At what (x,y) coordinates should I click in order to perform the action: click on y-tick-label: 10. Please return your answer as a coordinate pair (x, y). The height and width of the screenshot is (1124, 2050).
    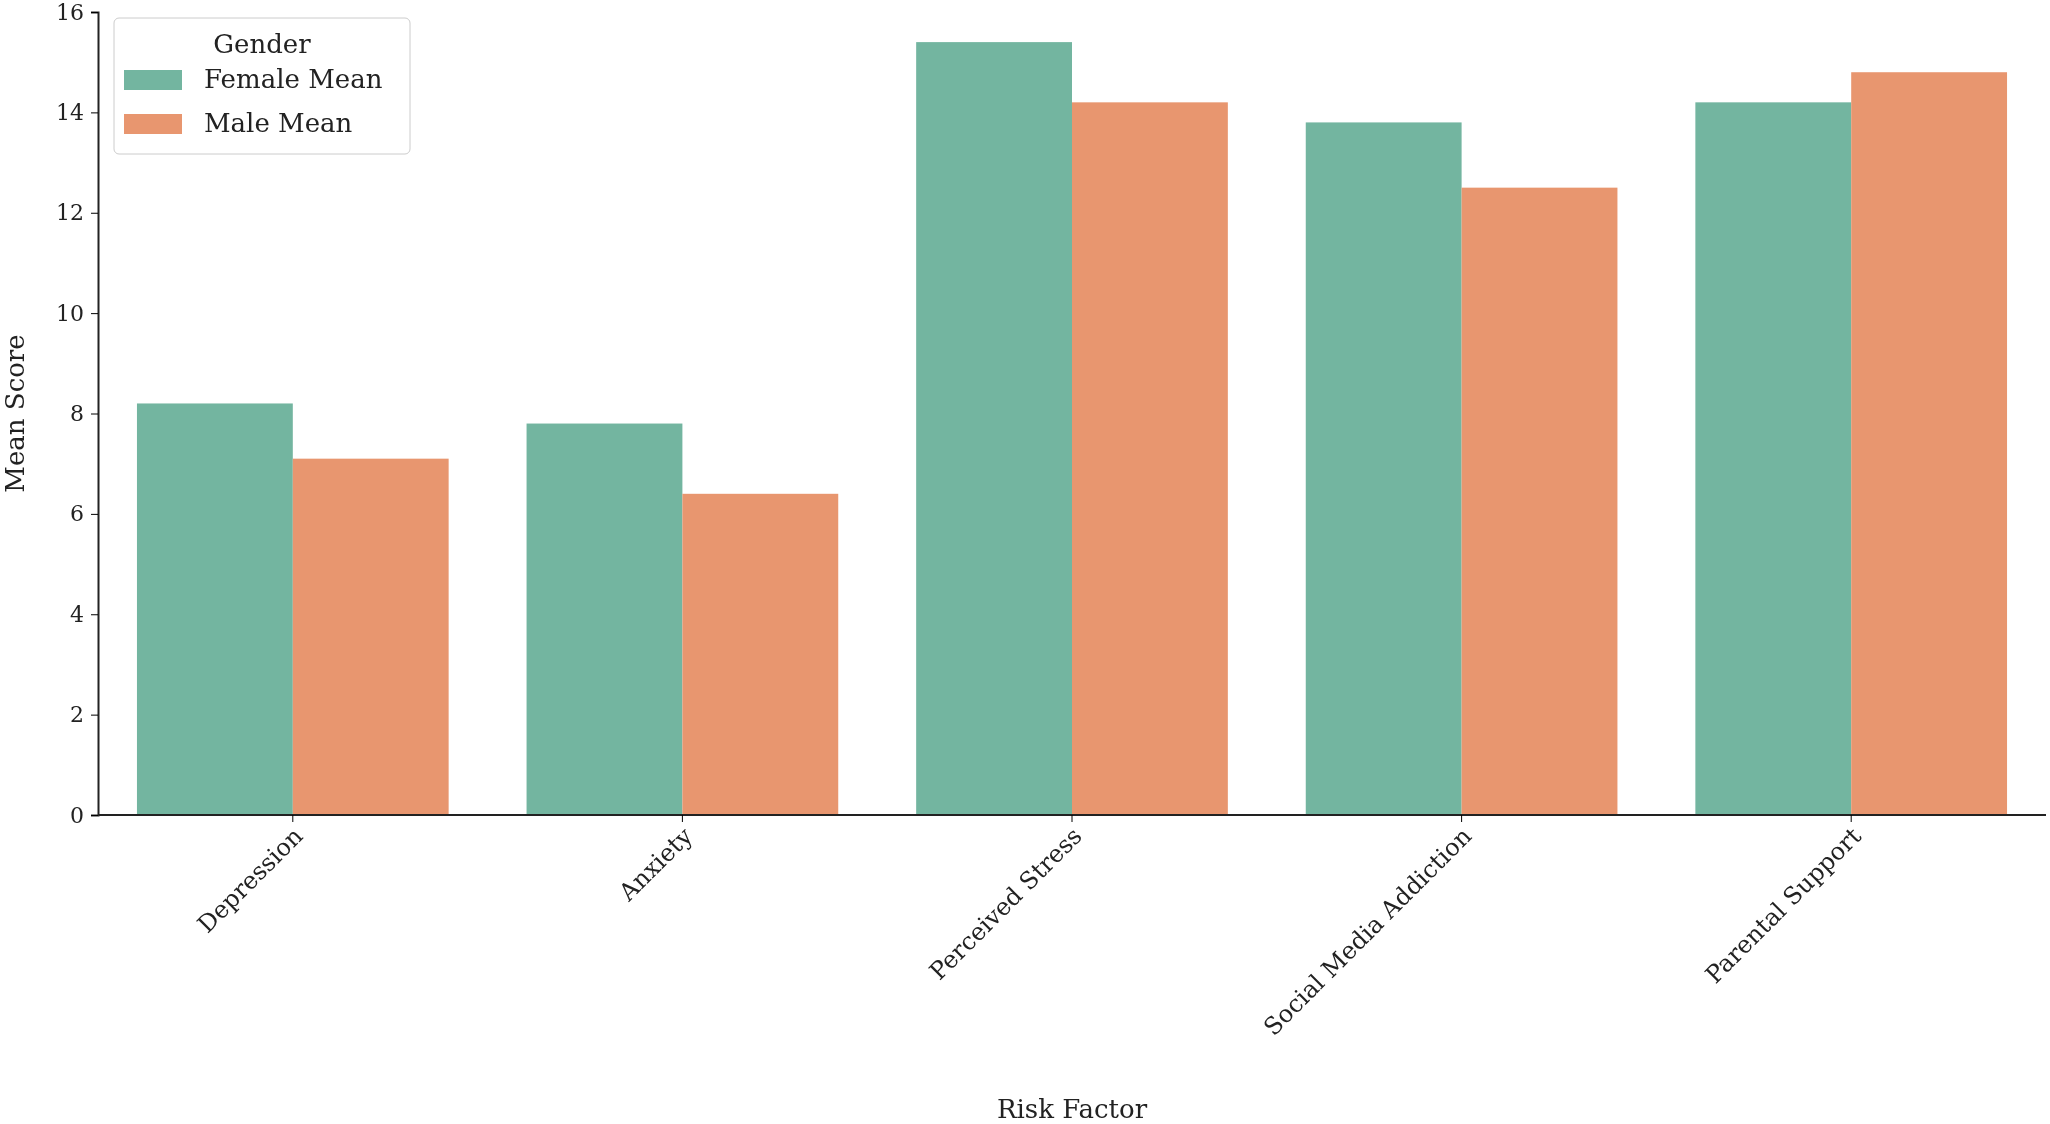
    Looking at the image, I should click on (70, 313).